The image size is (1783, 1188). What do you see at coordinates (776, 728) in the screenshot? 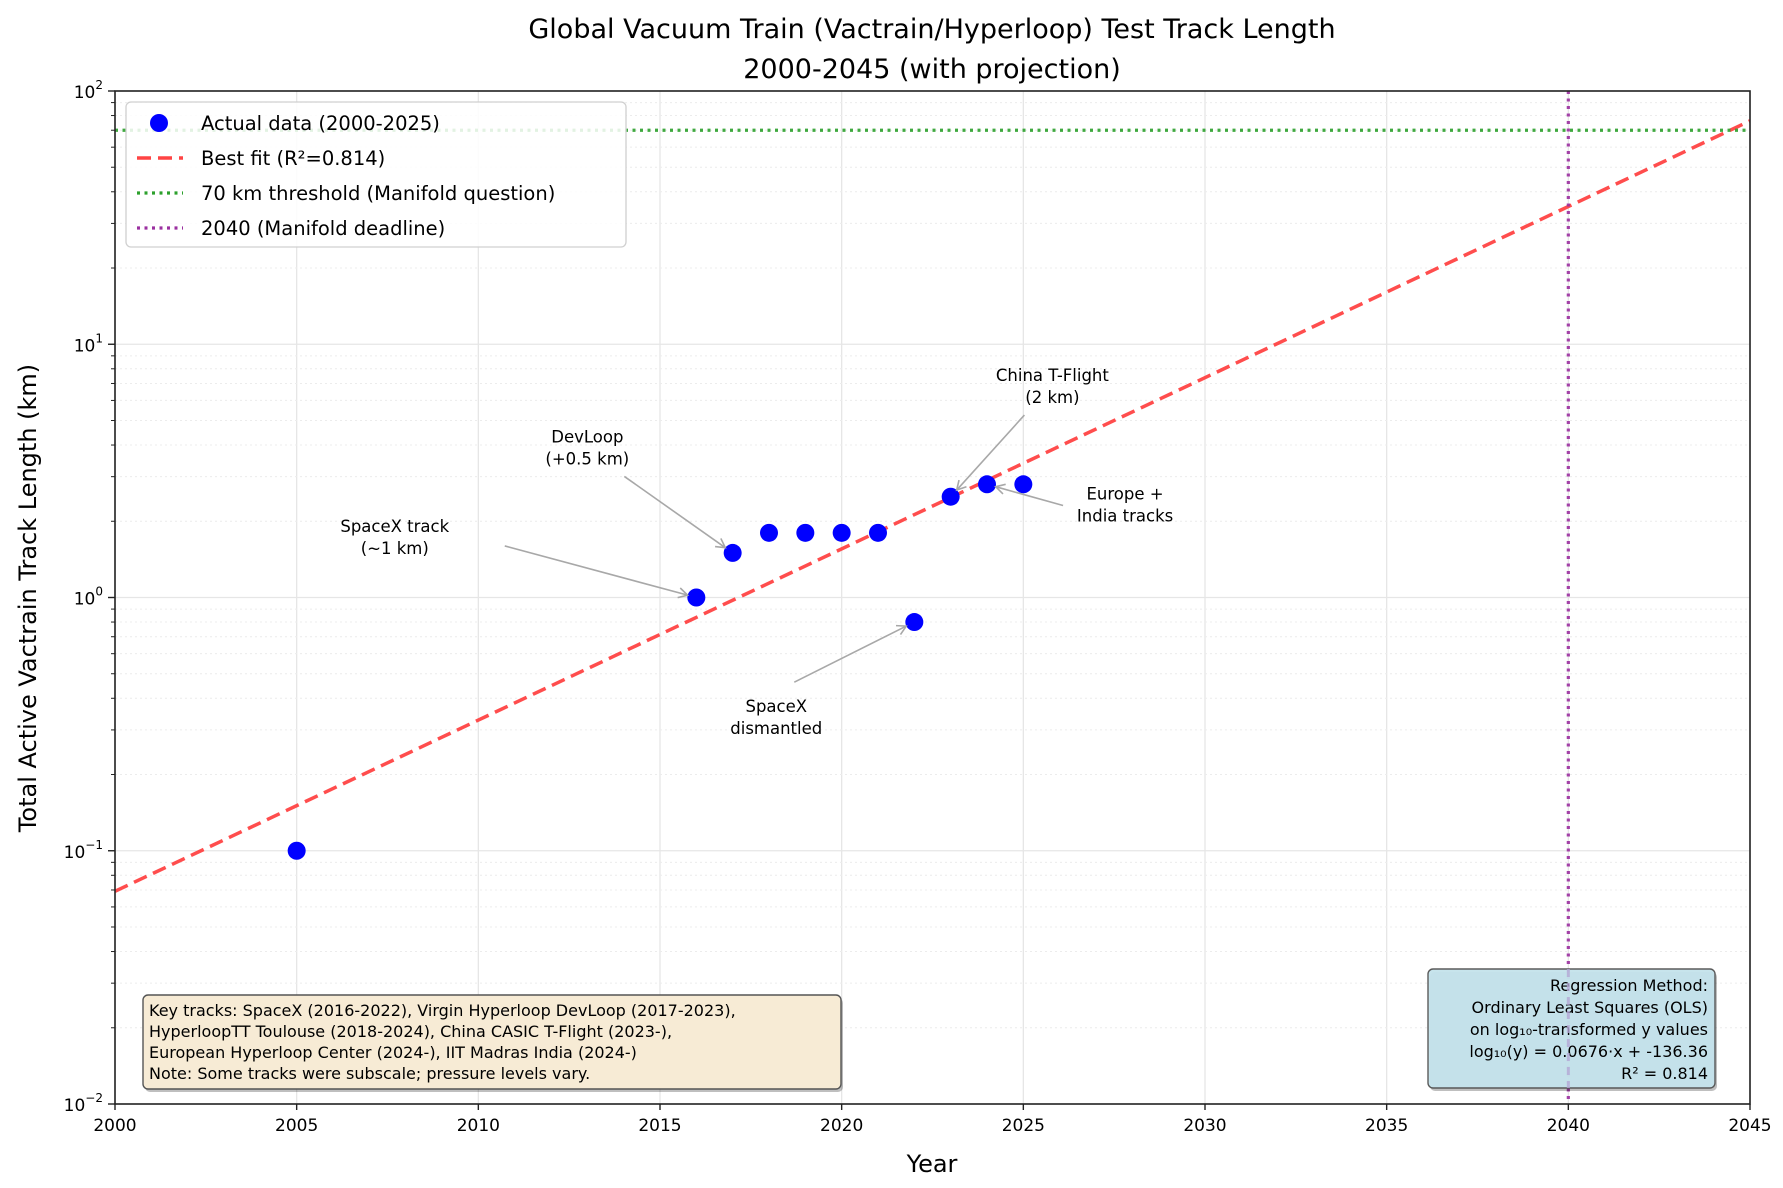
I see `annotation-line: dismantled` at bounding box center [776, 728].